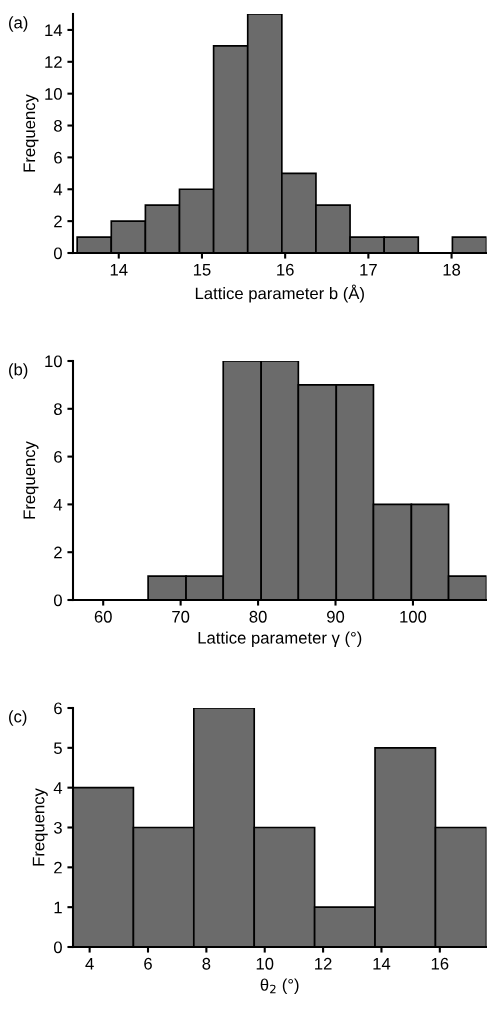  What do you see at coordinates (265, 963) in the screenshot?
I see `x-tick-label: 10` at bounding box center [265, 963].